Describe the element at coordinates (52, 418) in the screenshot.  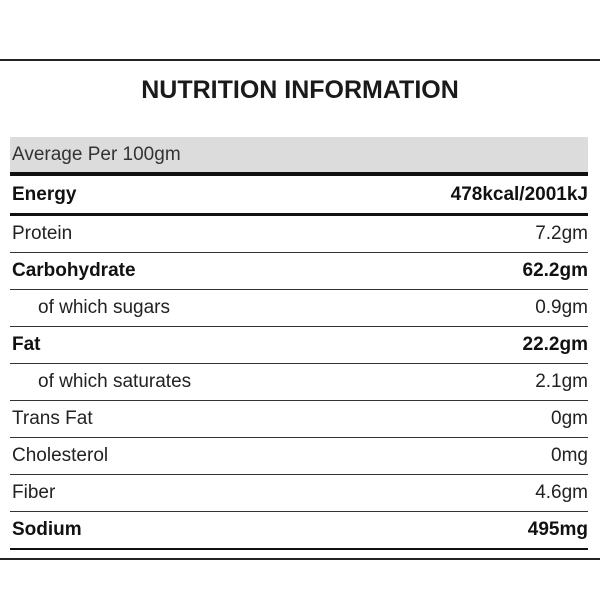
I see `row-label: Trans Fat` at that location.